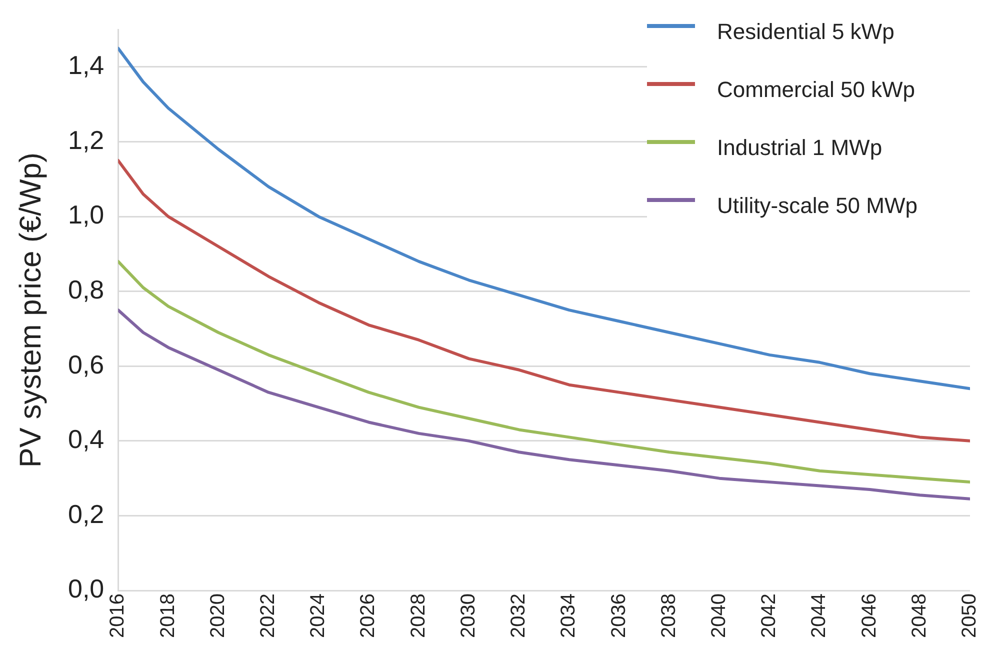  I want to click on x-tick-label: 2048, so click(919, 616).